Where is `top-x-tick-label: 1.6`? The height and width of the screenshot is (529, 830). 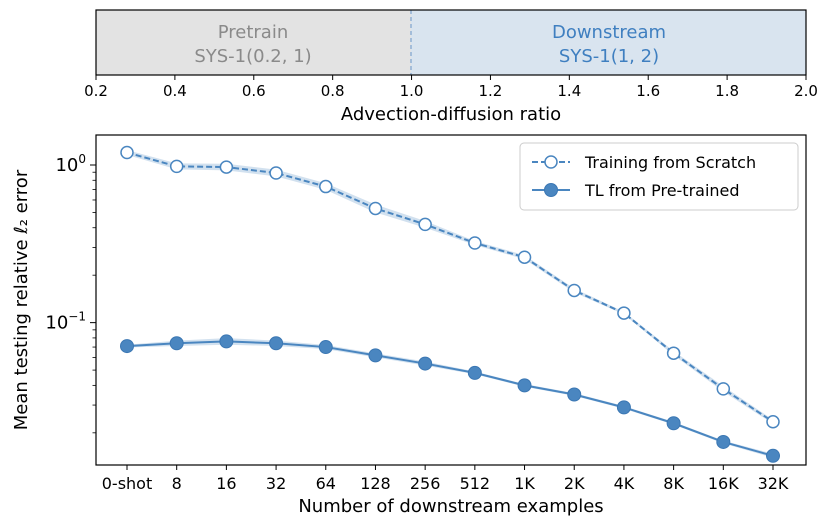 top-x-tick-label: 1.6 is located at coordinates (648, 91).